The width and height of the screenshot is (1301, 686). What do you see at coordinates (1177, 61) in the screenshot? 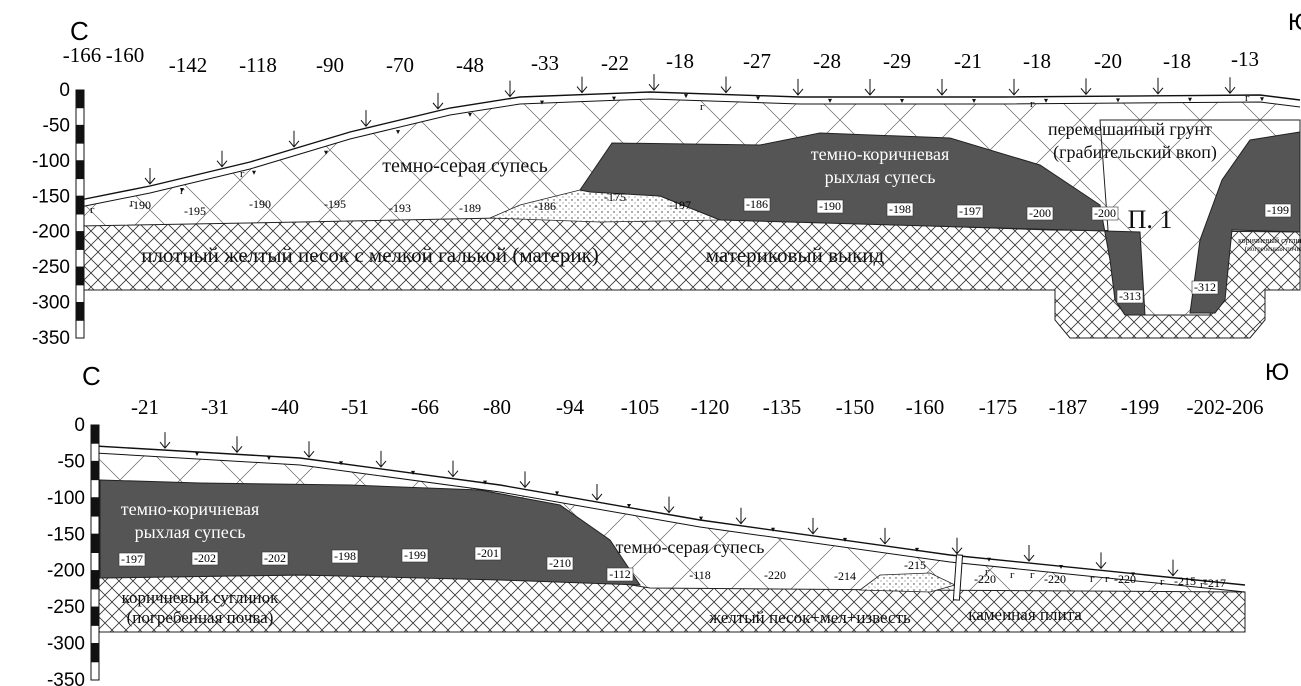
I see `surface-elevation: -18` at bounding box center [1177, 61].